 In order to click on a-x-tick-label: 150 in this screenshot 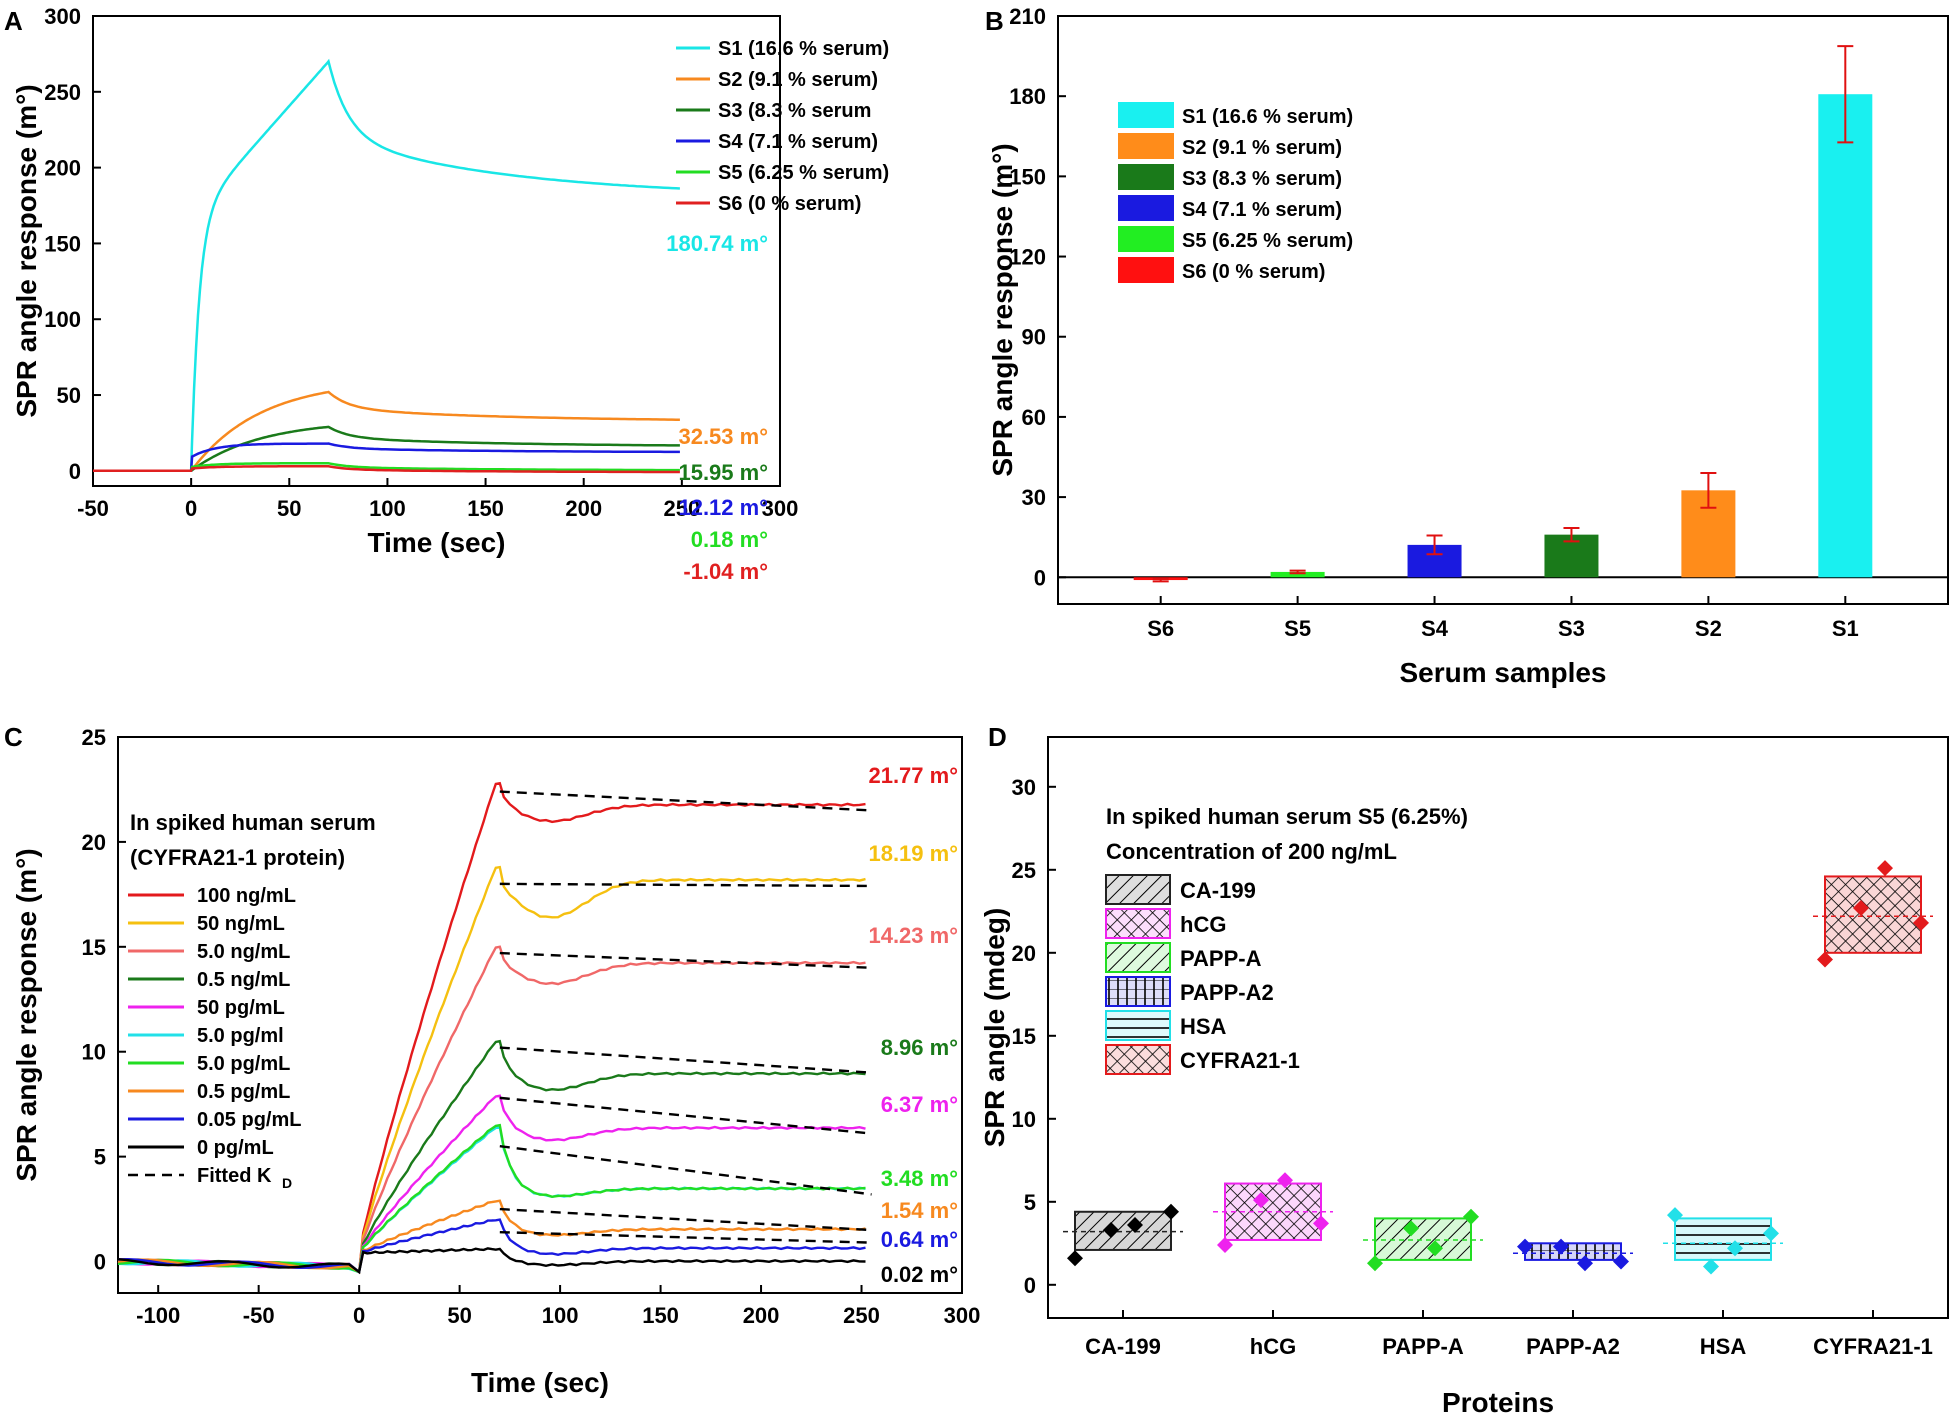, I will do `click(485, 508)`.